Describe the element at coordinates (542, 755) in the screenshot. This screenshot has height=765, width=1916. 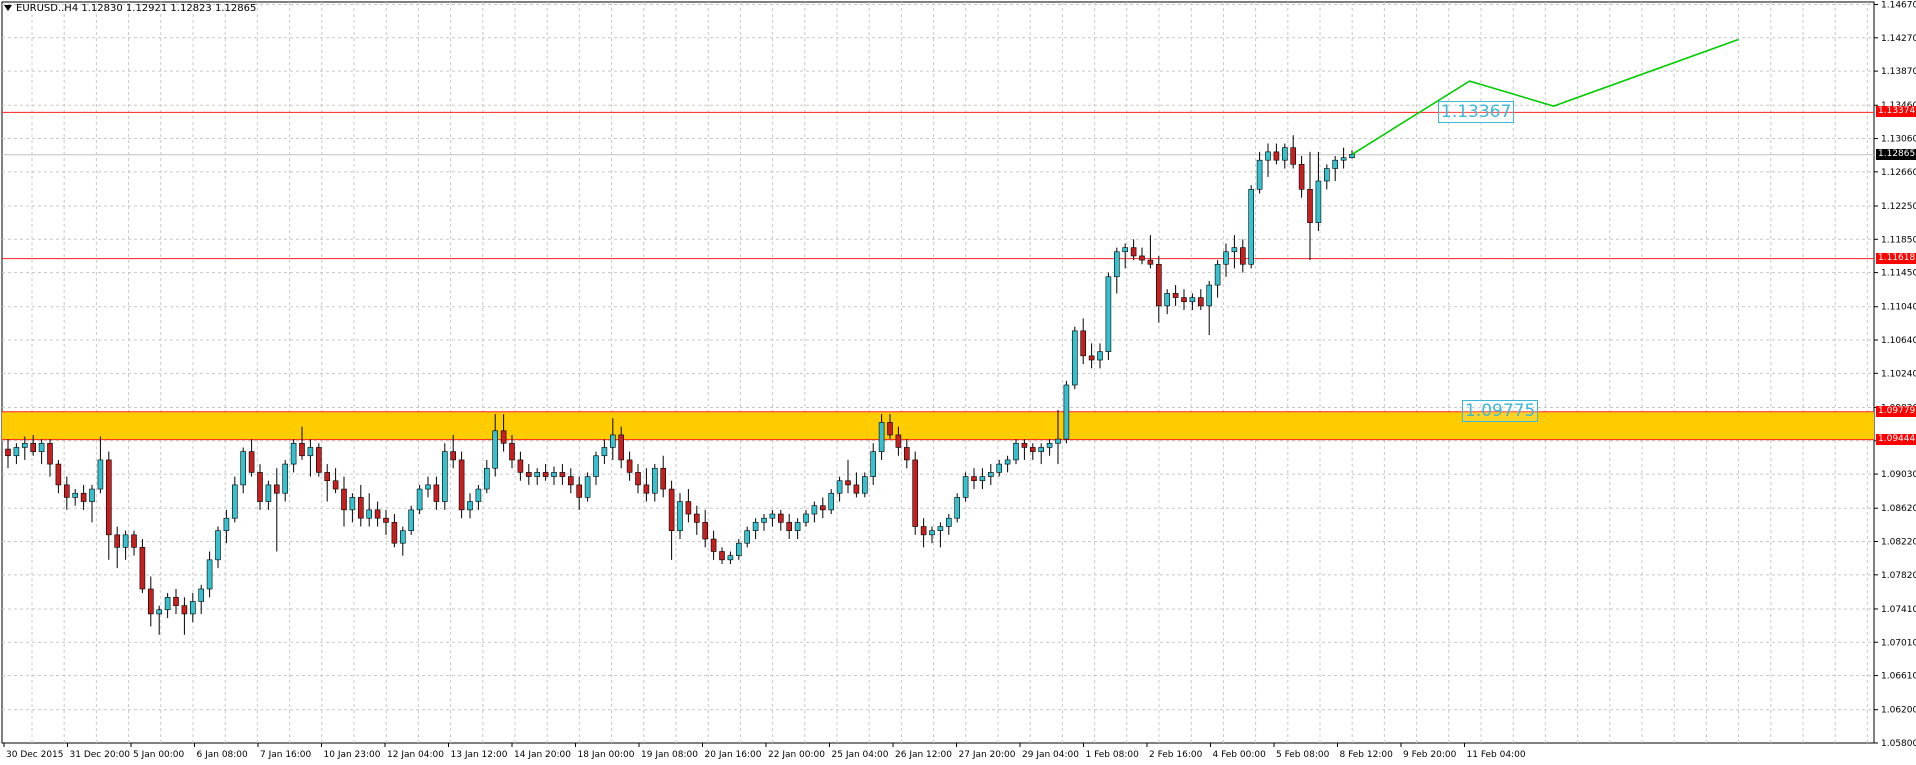
I see `x-tick-label: 14 Jan 20:00` at that location.